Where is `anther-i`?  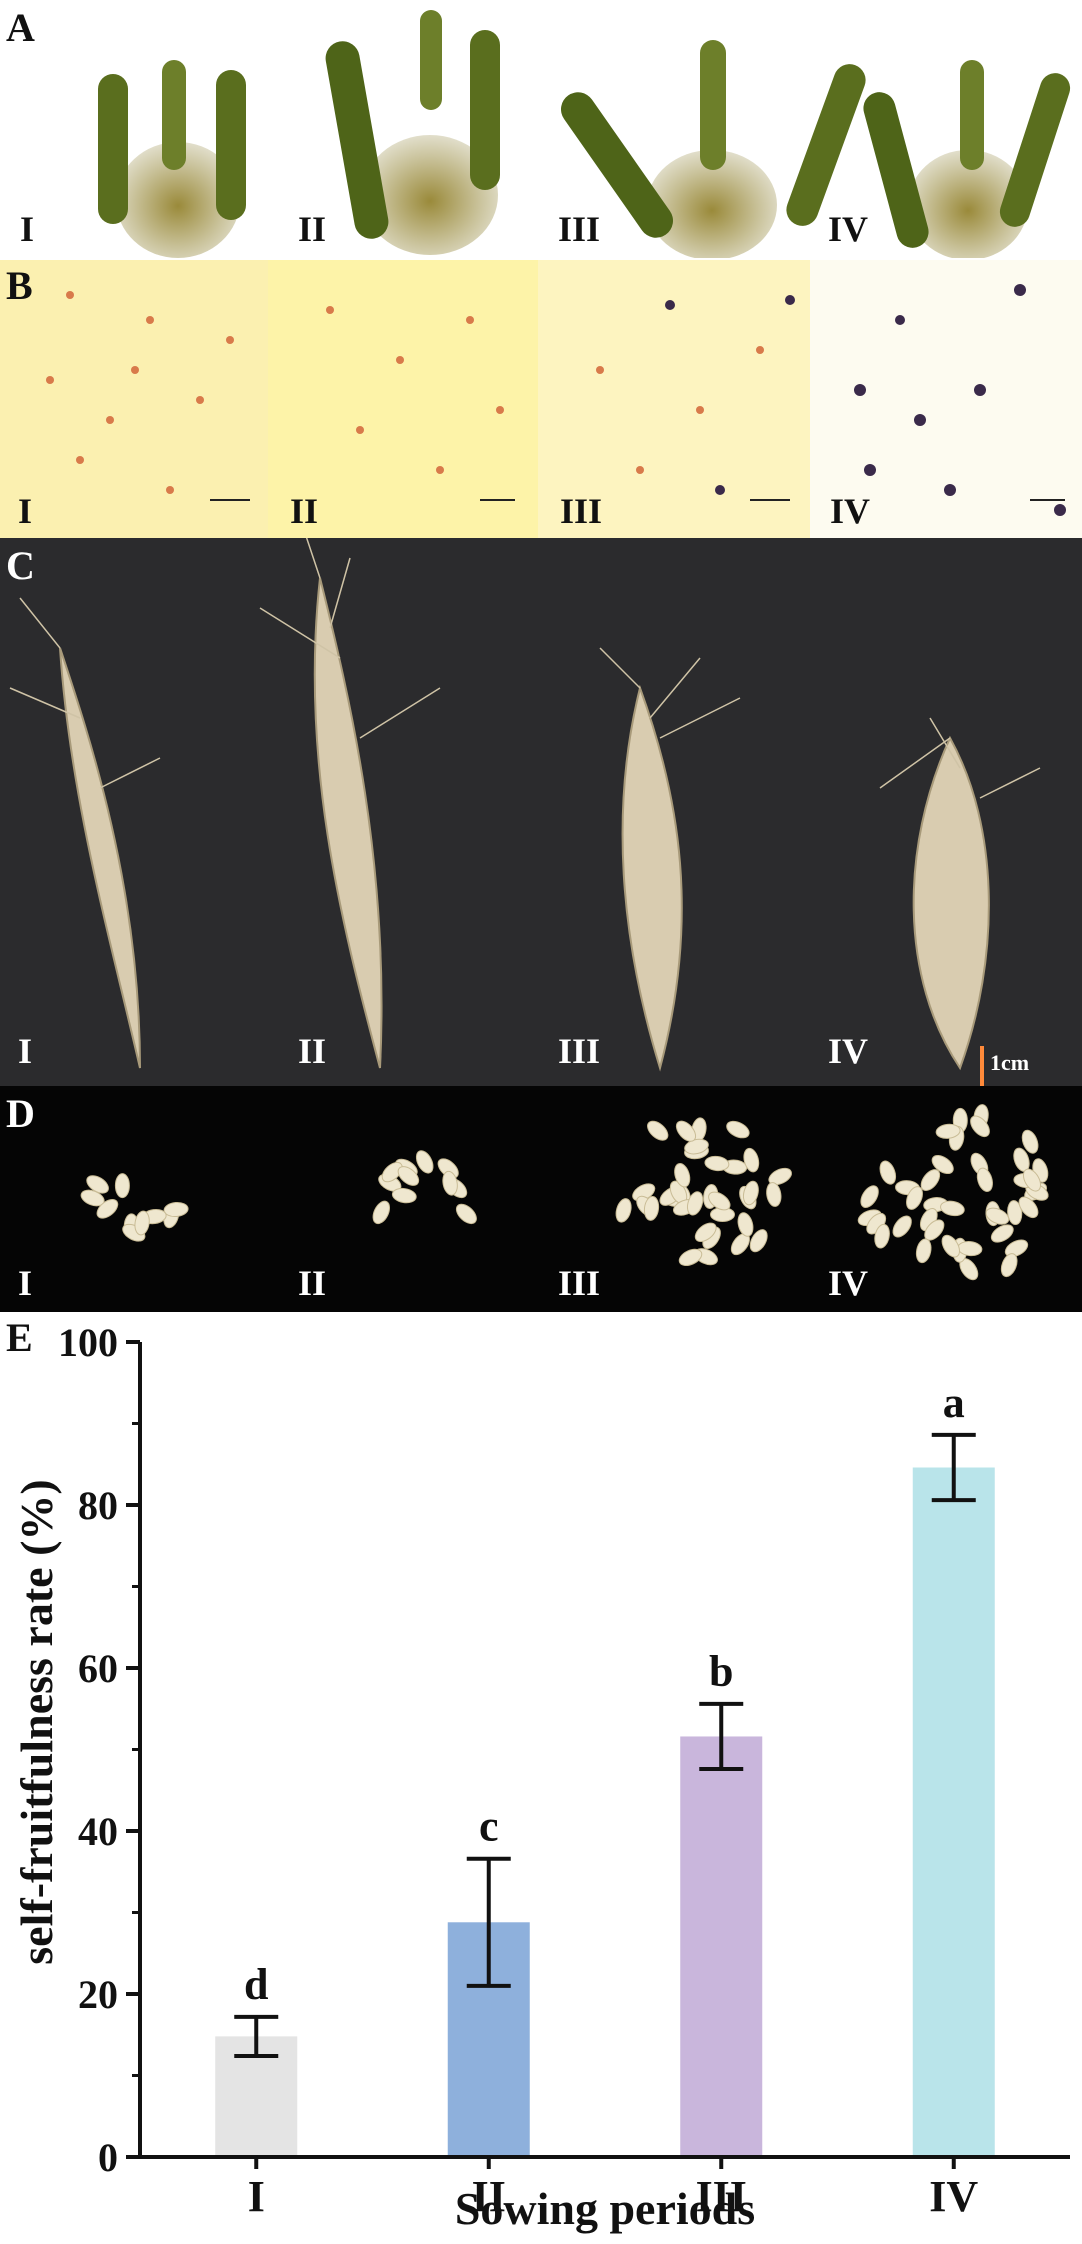
anther-i is located at coordinates (172, 159).